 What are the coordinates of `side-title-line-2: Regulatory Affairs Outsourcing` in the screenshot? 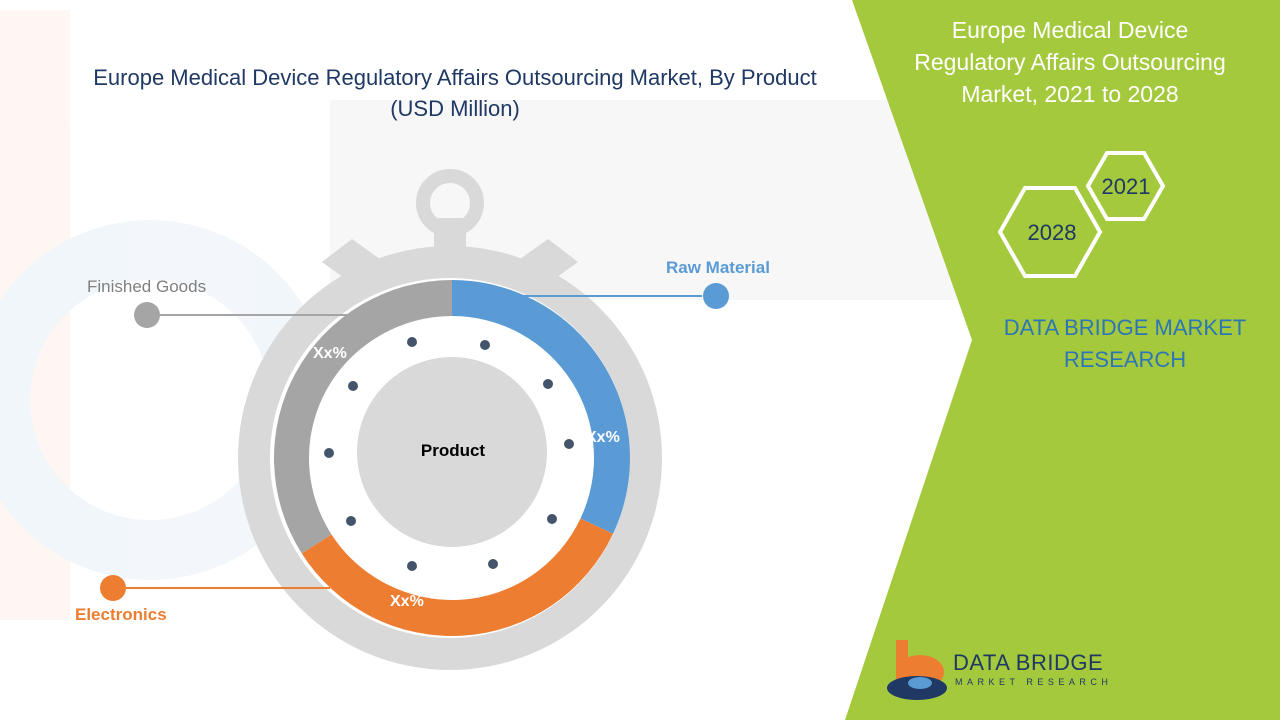 It's located at (1070, 62).